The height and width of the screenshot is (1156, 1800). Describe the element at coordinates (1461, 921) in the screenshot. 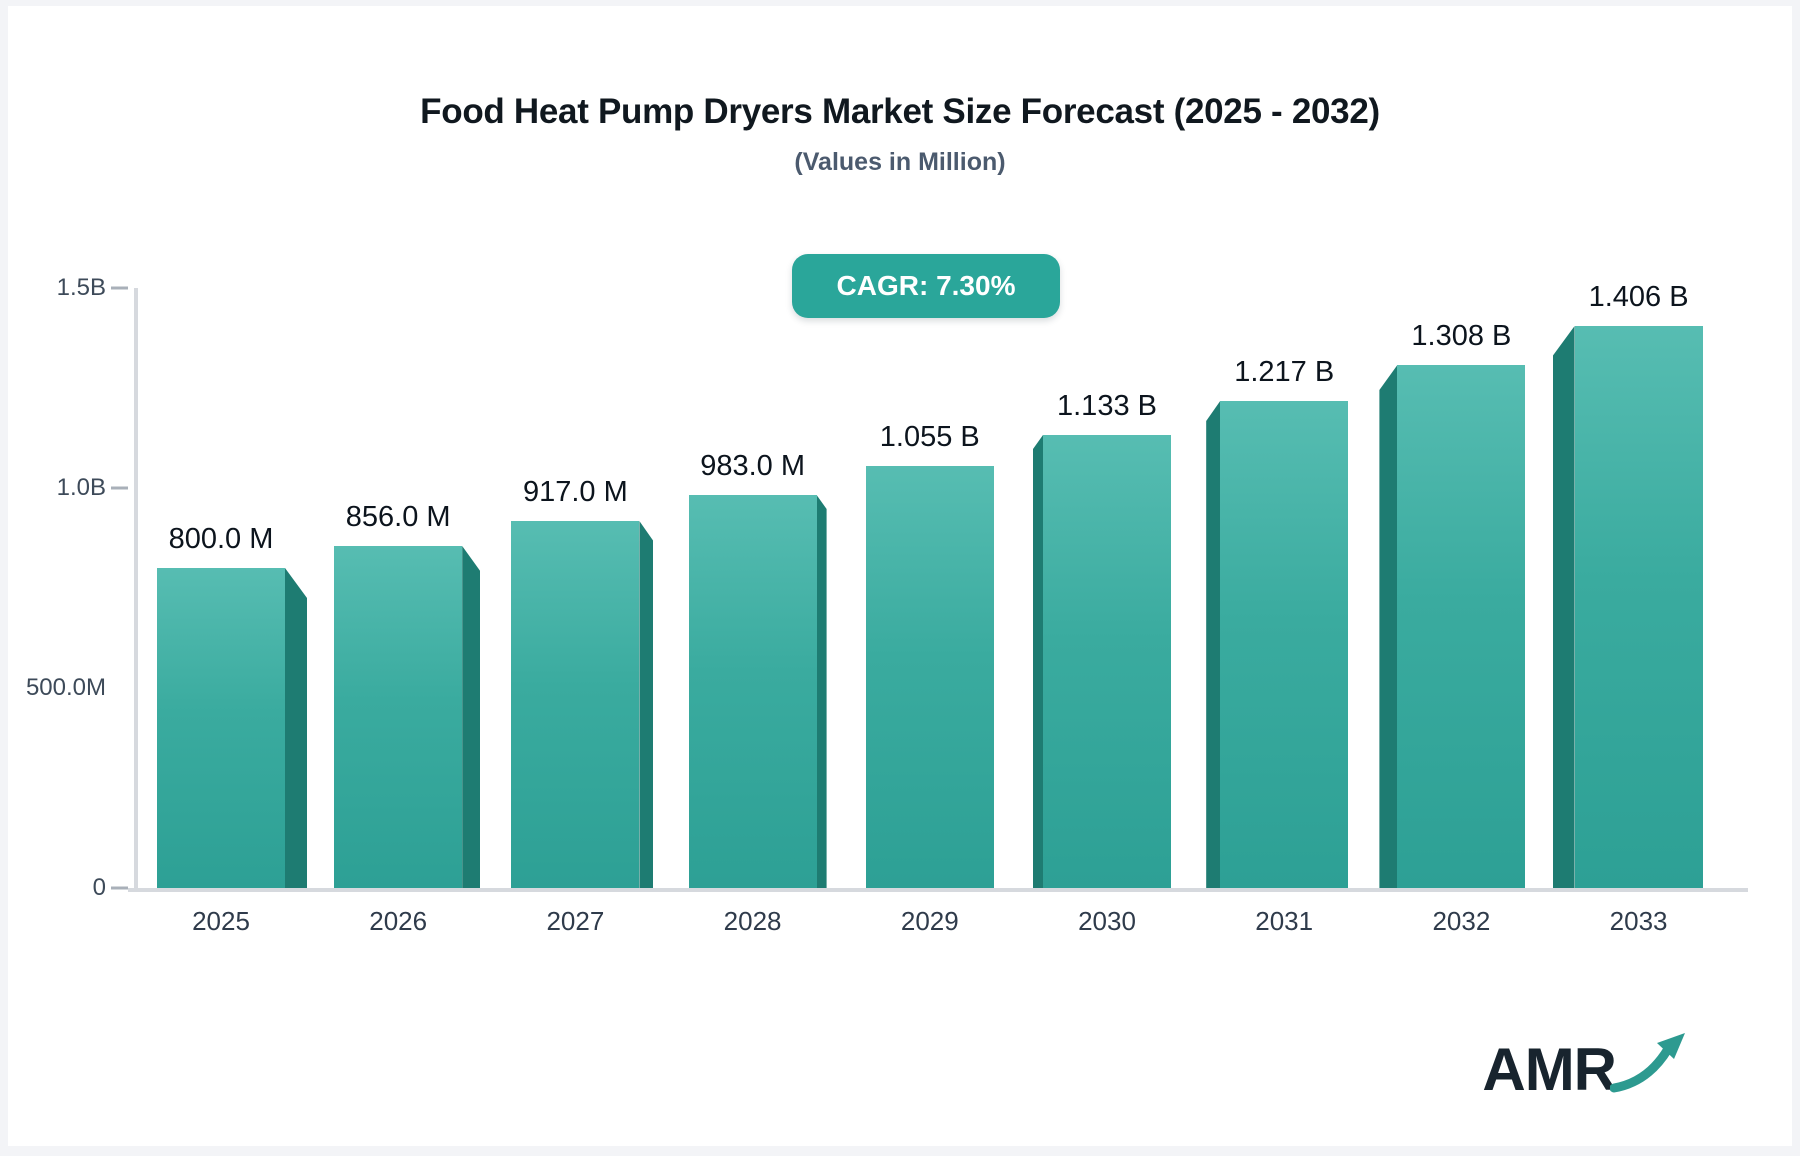

I see `x-axis-label-2032: 2032` at that location.